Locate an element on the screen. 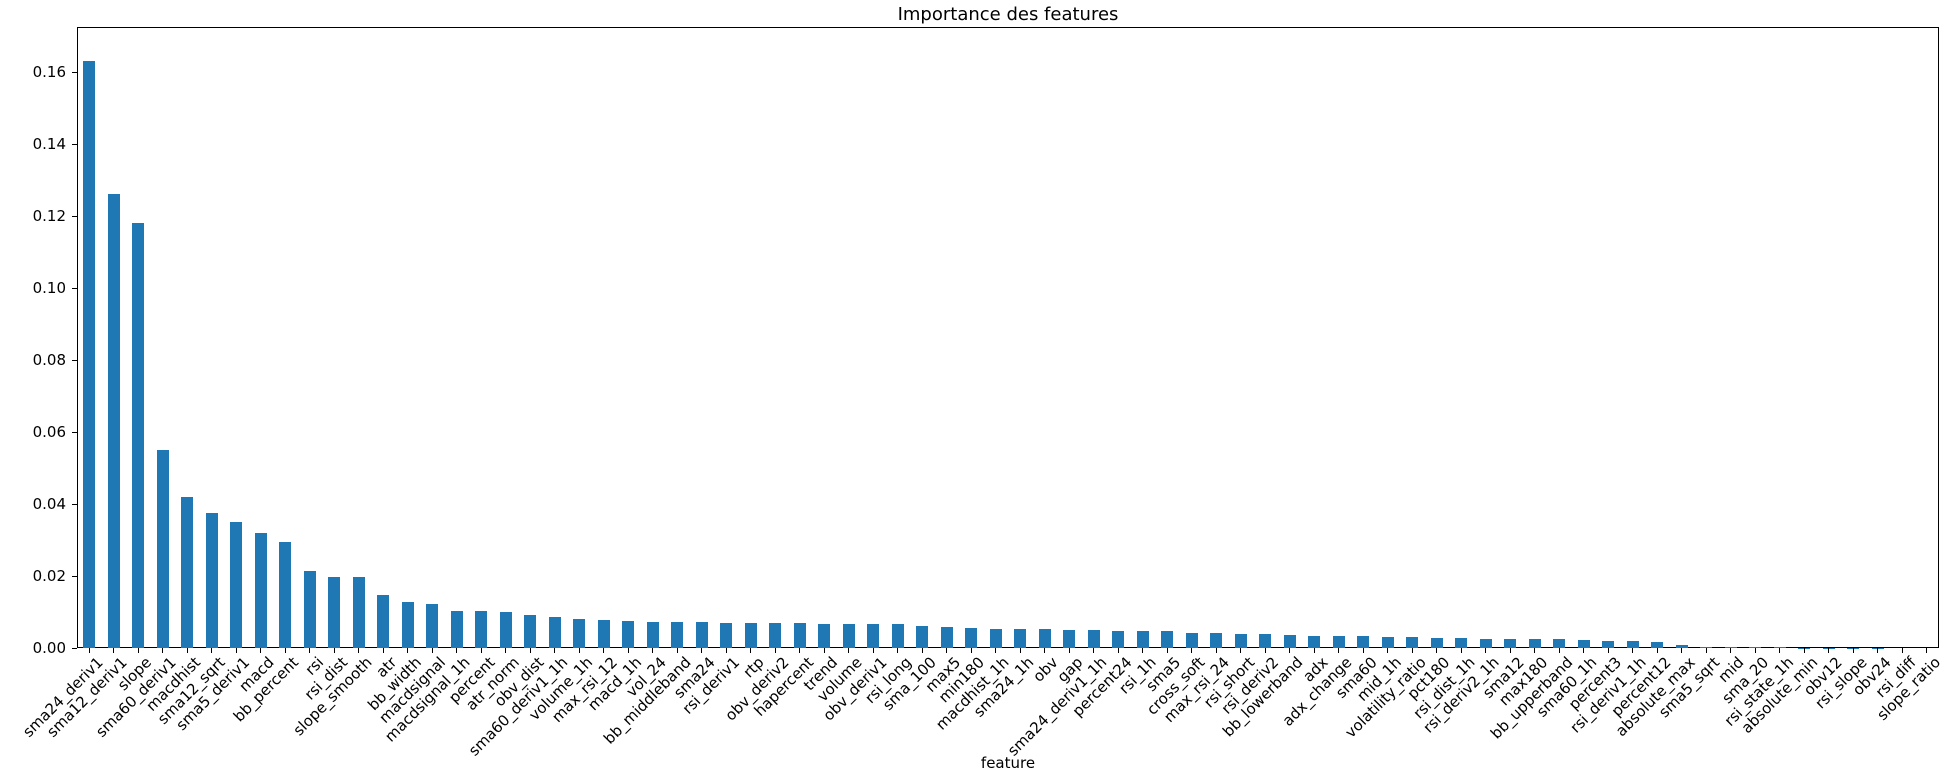 The image size is (1946, 784). y-tick-label: 0.06 is located at coordinates (49, 432).